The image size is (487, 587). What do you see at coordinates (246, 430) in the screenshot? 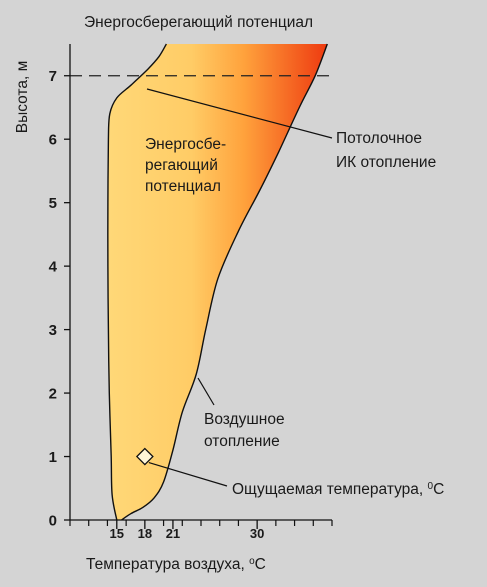
I see `air-heating-annotation: Воздушное отопление` at bounding box center [246, 430].